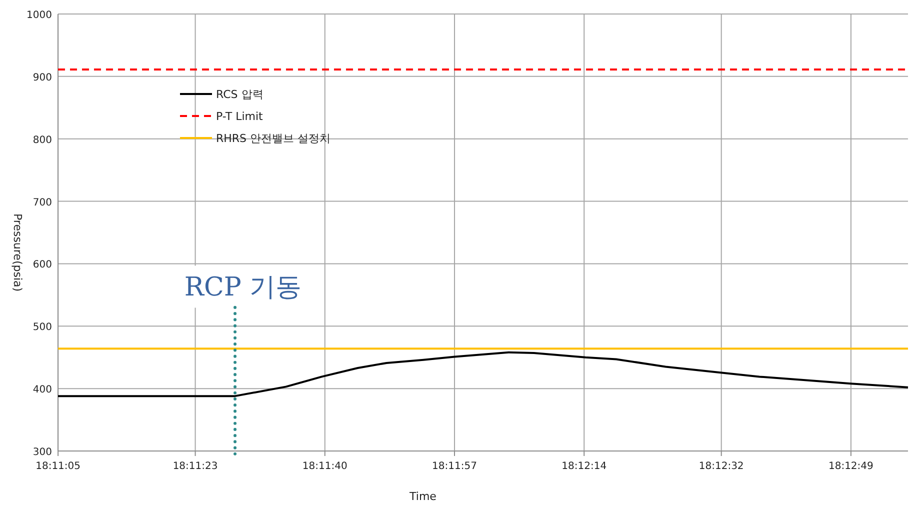 The height and width of the screenshot is (516, 924). What do you see at coordinates (42, 140) in the screenshot?
I see `y-tick-label: 800` at bounding box center [42, 140].